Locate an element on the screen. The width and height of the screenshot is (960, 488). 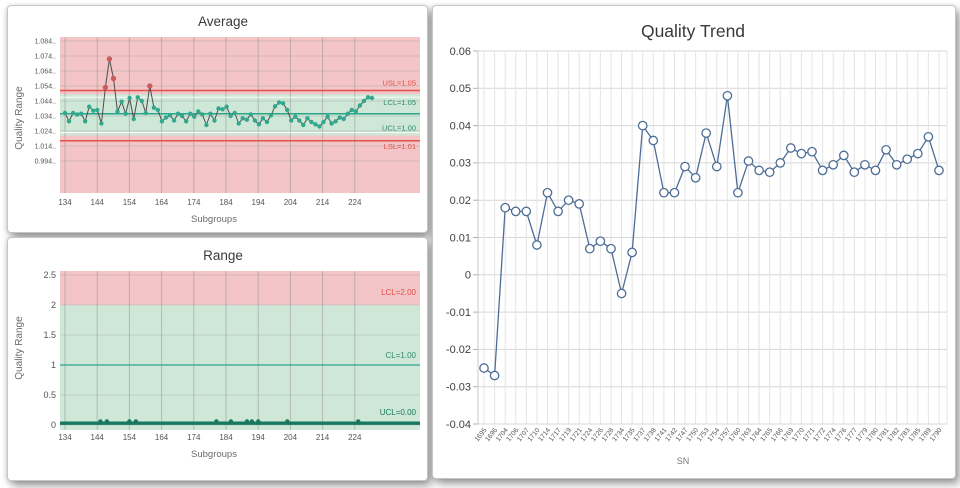
trend-chart-title: Quality Trend is located at coordinates (693, 31).